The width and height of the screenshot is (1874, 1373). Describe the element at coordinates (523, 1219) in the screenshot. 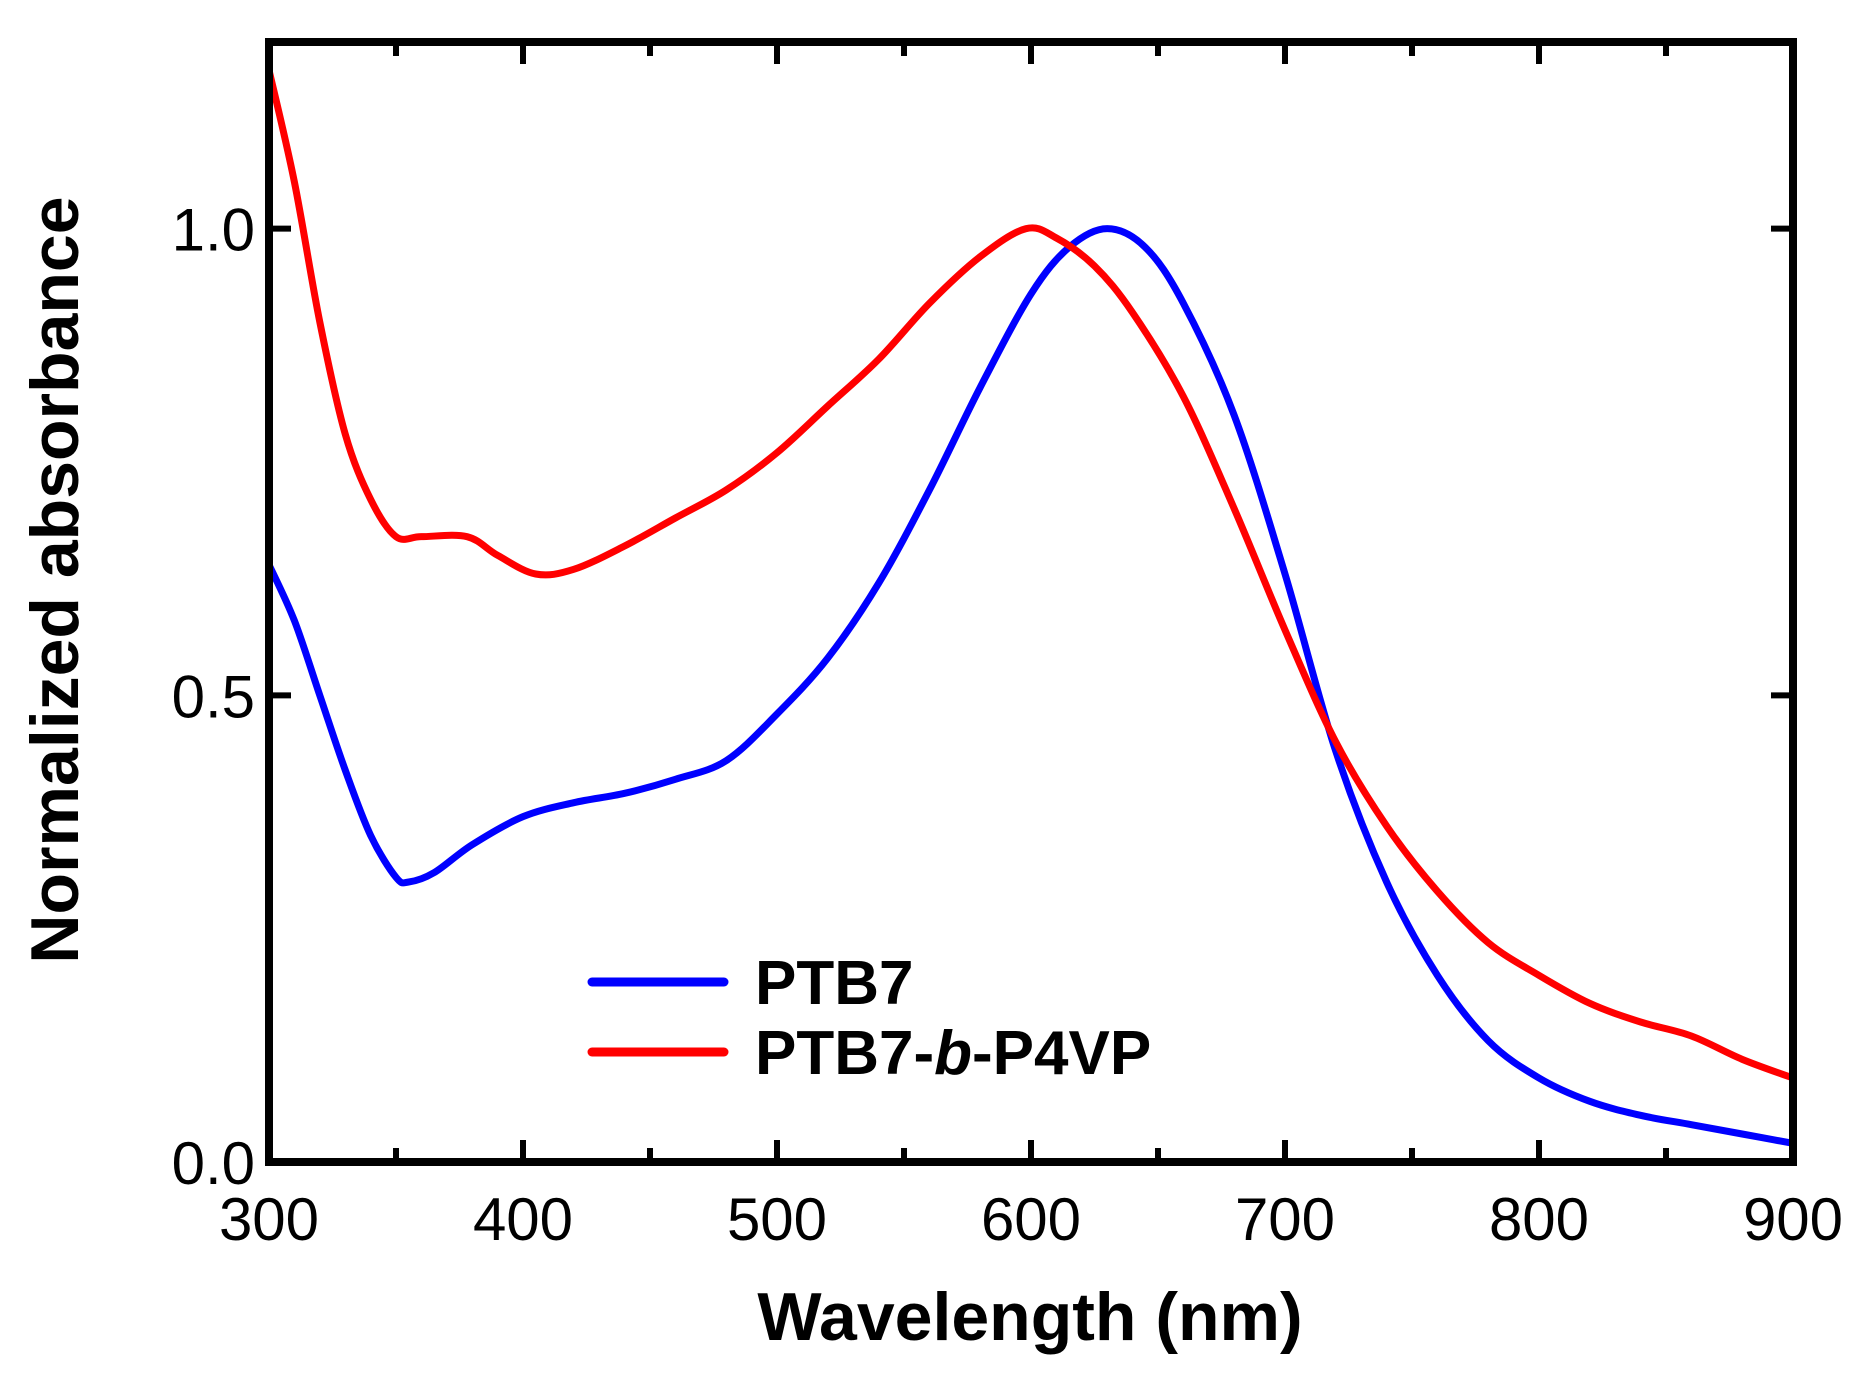

I see `x-tick-label: 400` at that location.